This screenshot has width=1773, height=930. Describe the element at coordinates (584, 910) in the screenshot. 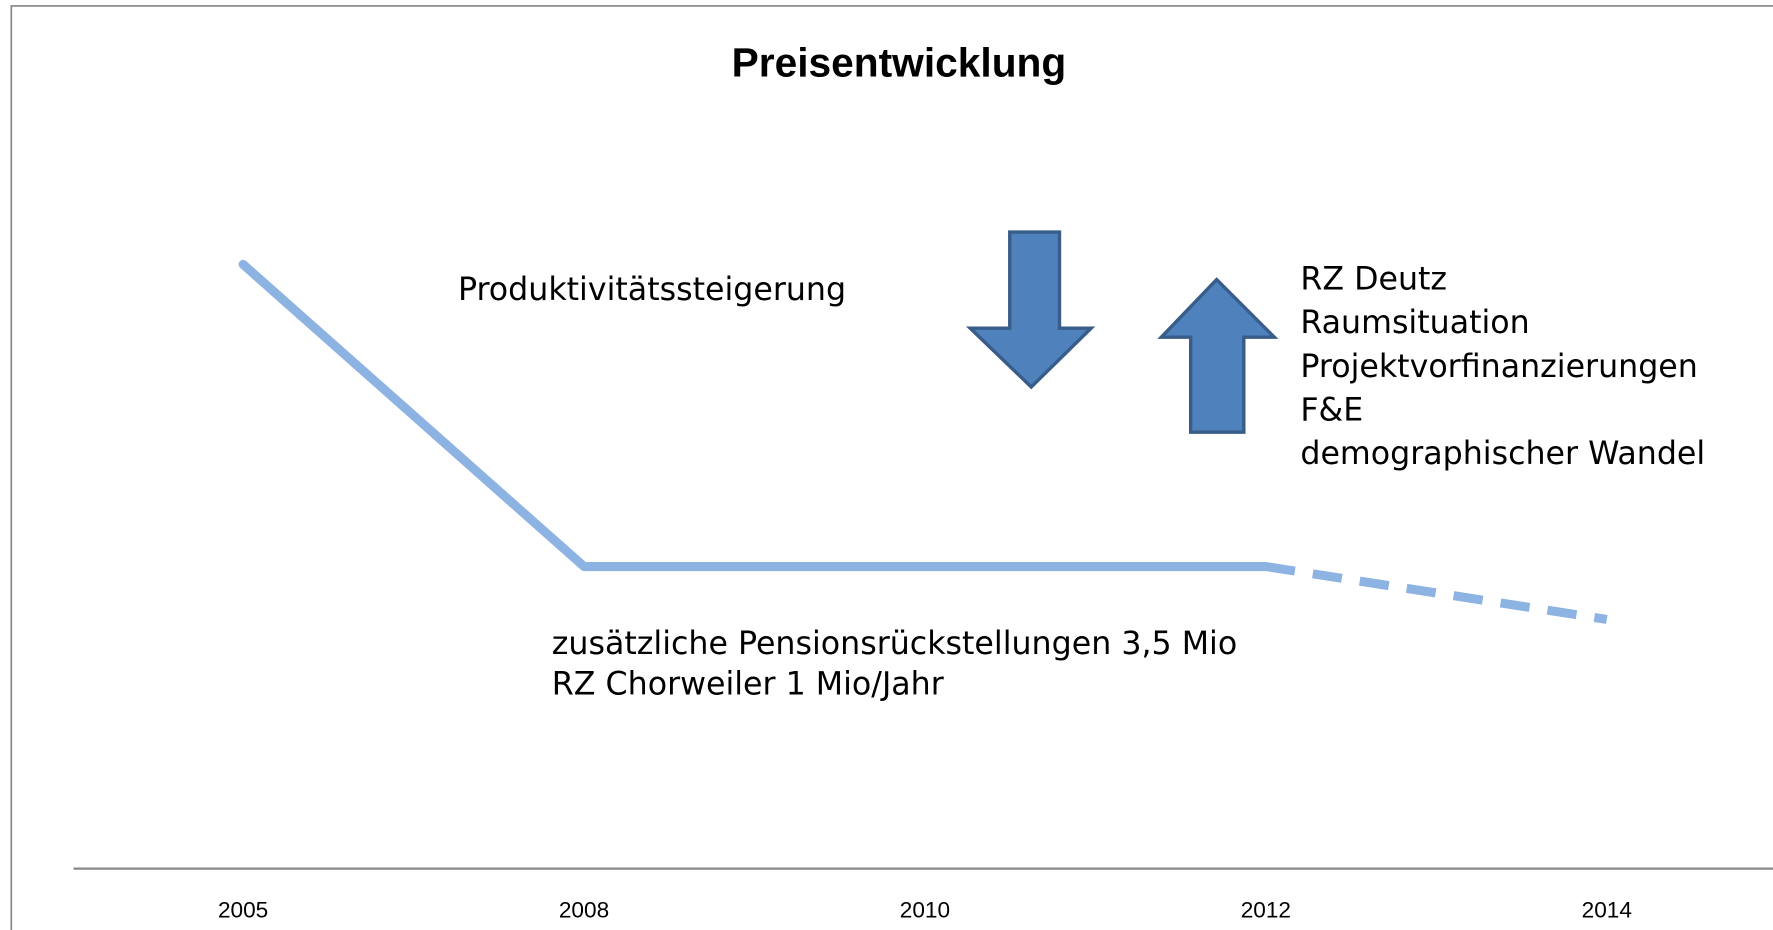

I see `x-tick-label: 2008` at that location.